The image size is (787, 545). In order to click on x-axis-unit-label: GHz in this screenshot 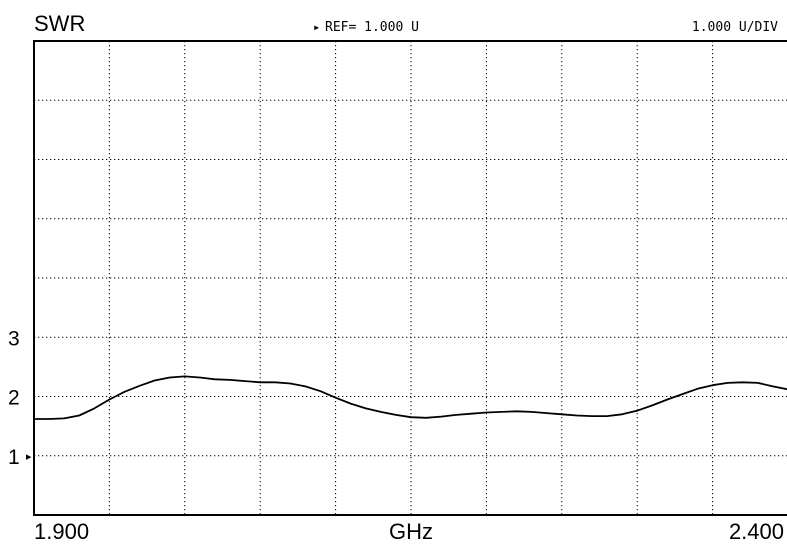, I will do `click(411, 531)`.